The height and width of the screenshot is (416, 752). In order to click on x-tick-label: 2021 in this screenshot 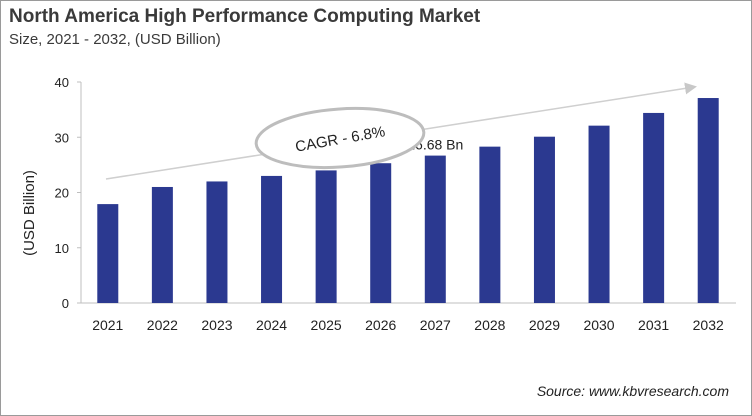, I will do `click(107, 325)`.